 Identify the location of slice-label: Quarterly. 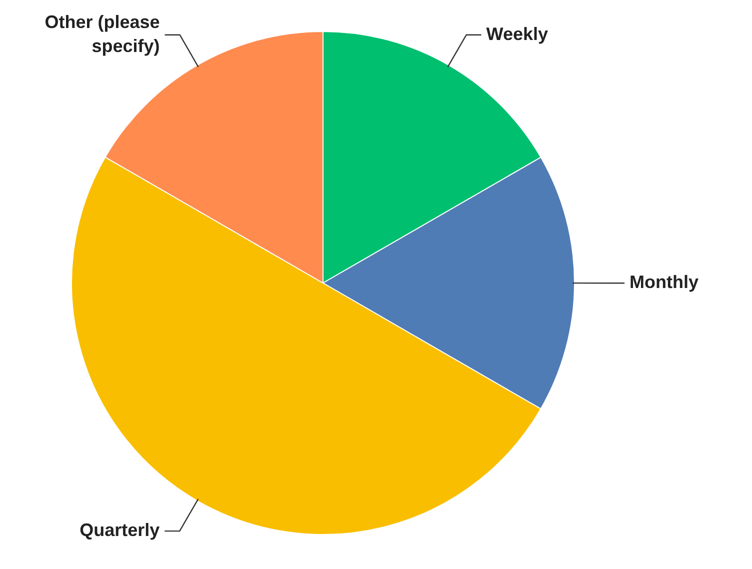
(120, 530).